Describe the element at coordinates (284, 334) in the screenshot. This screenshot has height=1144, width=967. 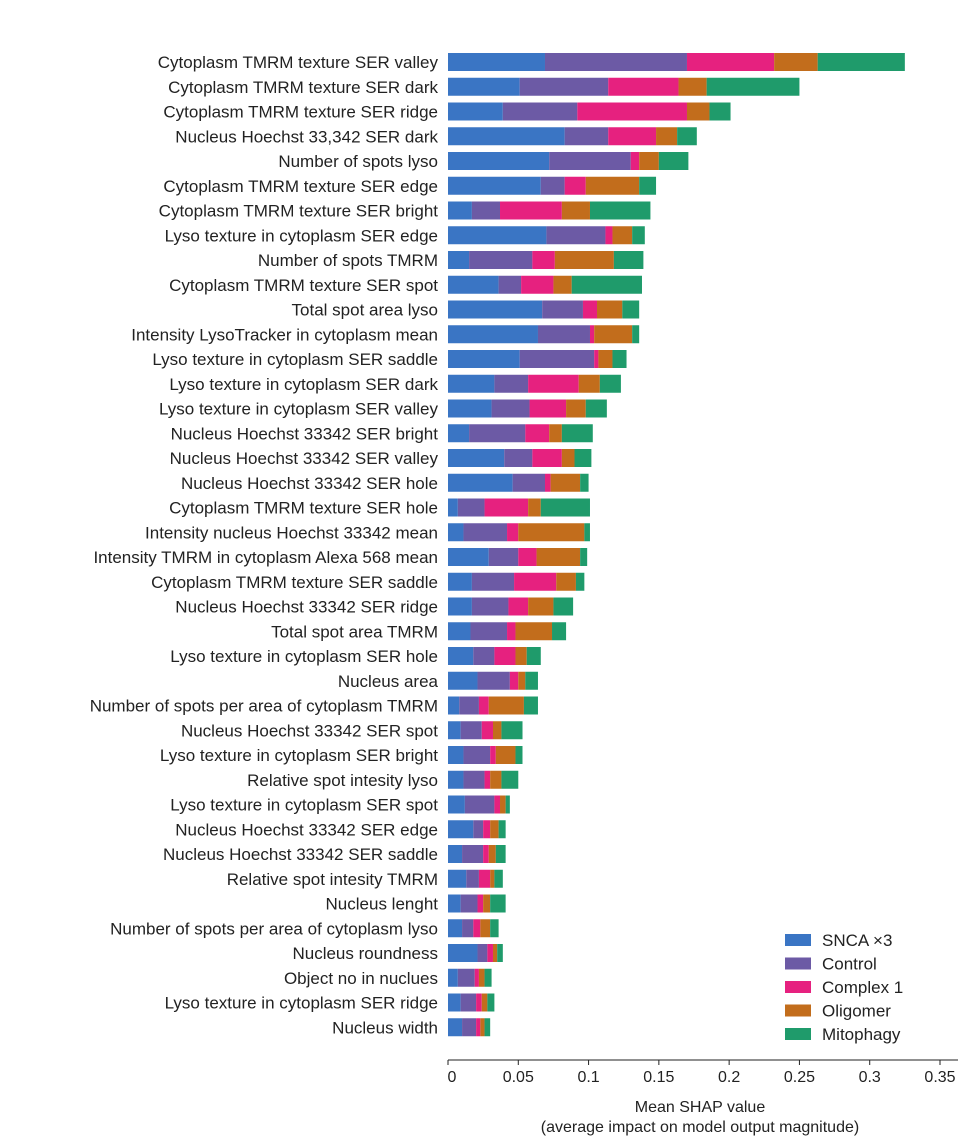
I see `category-label: Intensity LysoTracker in cytoplasm mean` at that location.